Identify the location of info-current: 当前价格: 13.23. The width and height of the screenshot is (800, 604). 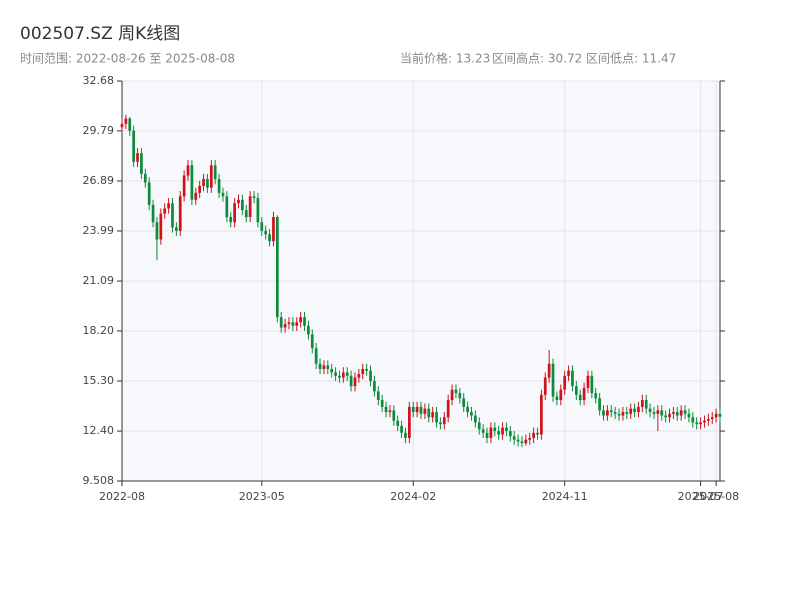
(445, 58).